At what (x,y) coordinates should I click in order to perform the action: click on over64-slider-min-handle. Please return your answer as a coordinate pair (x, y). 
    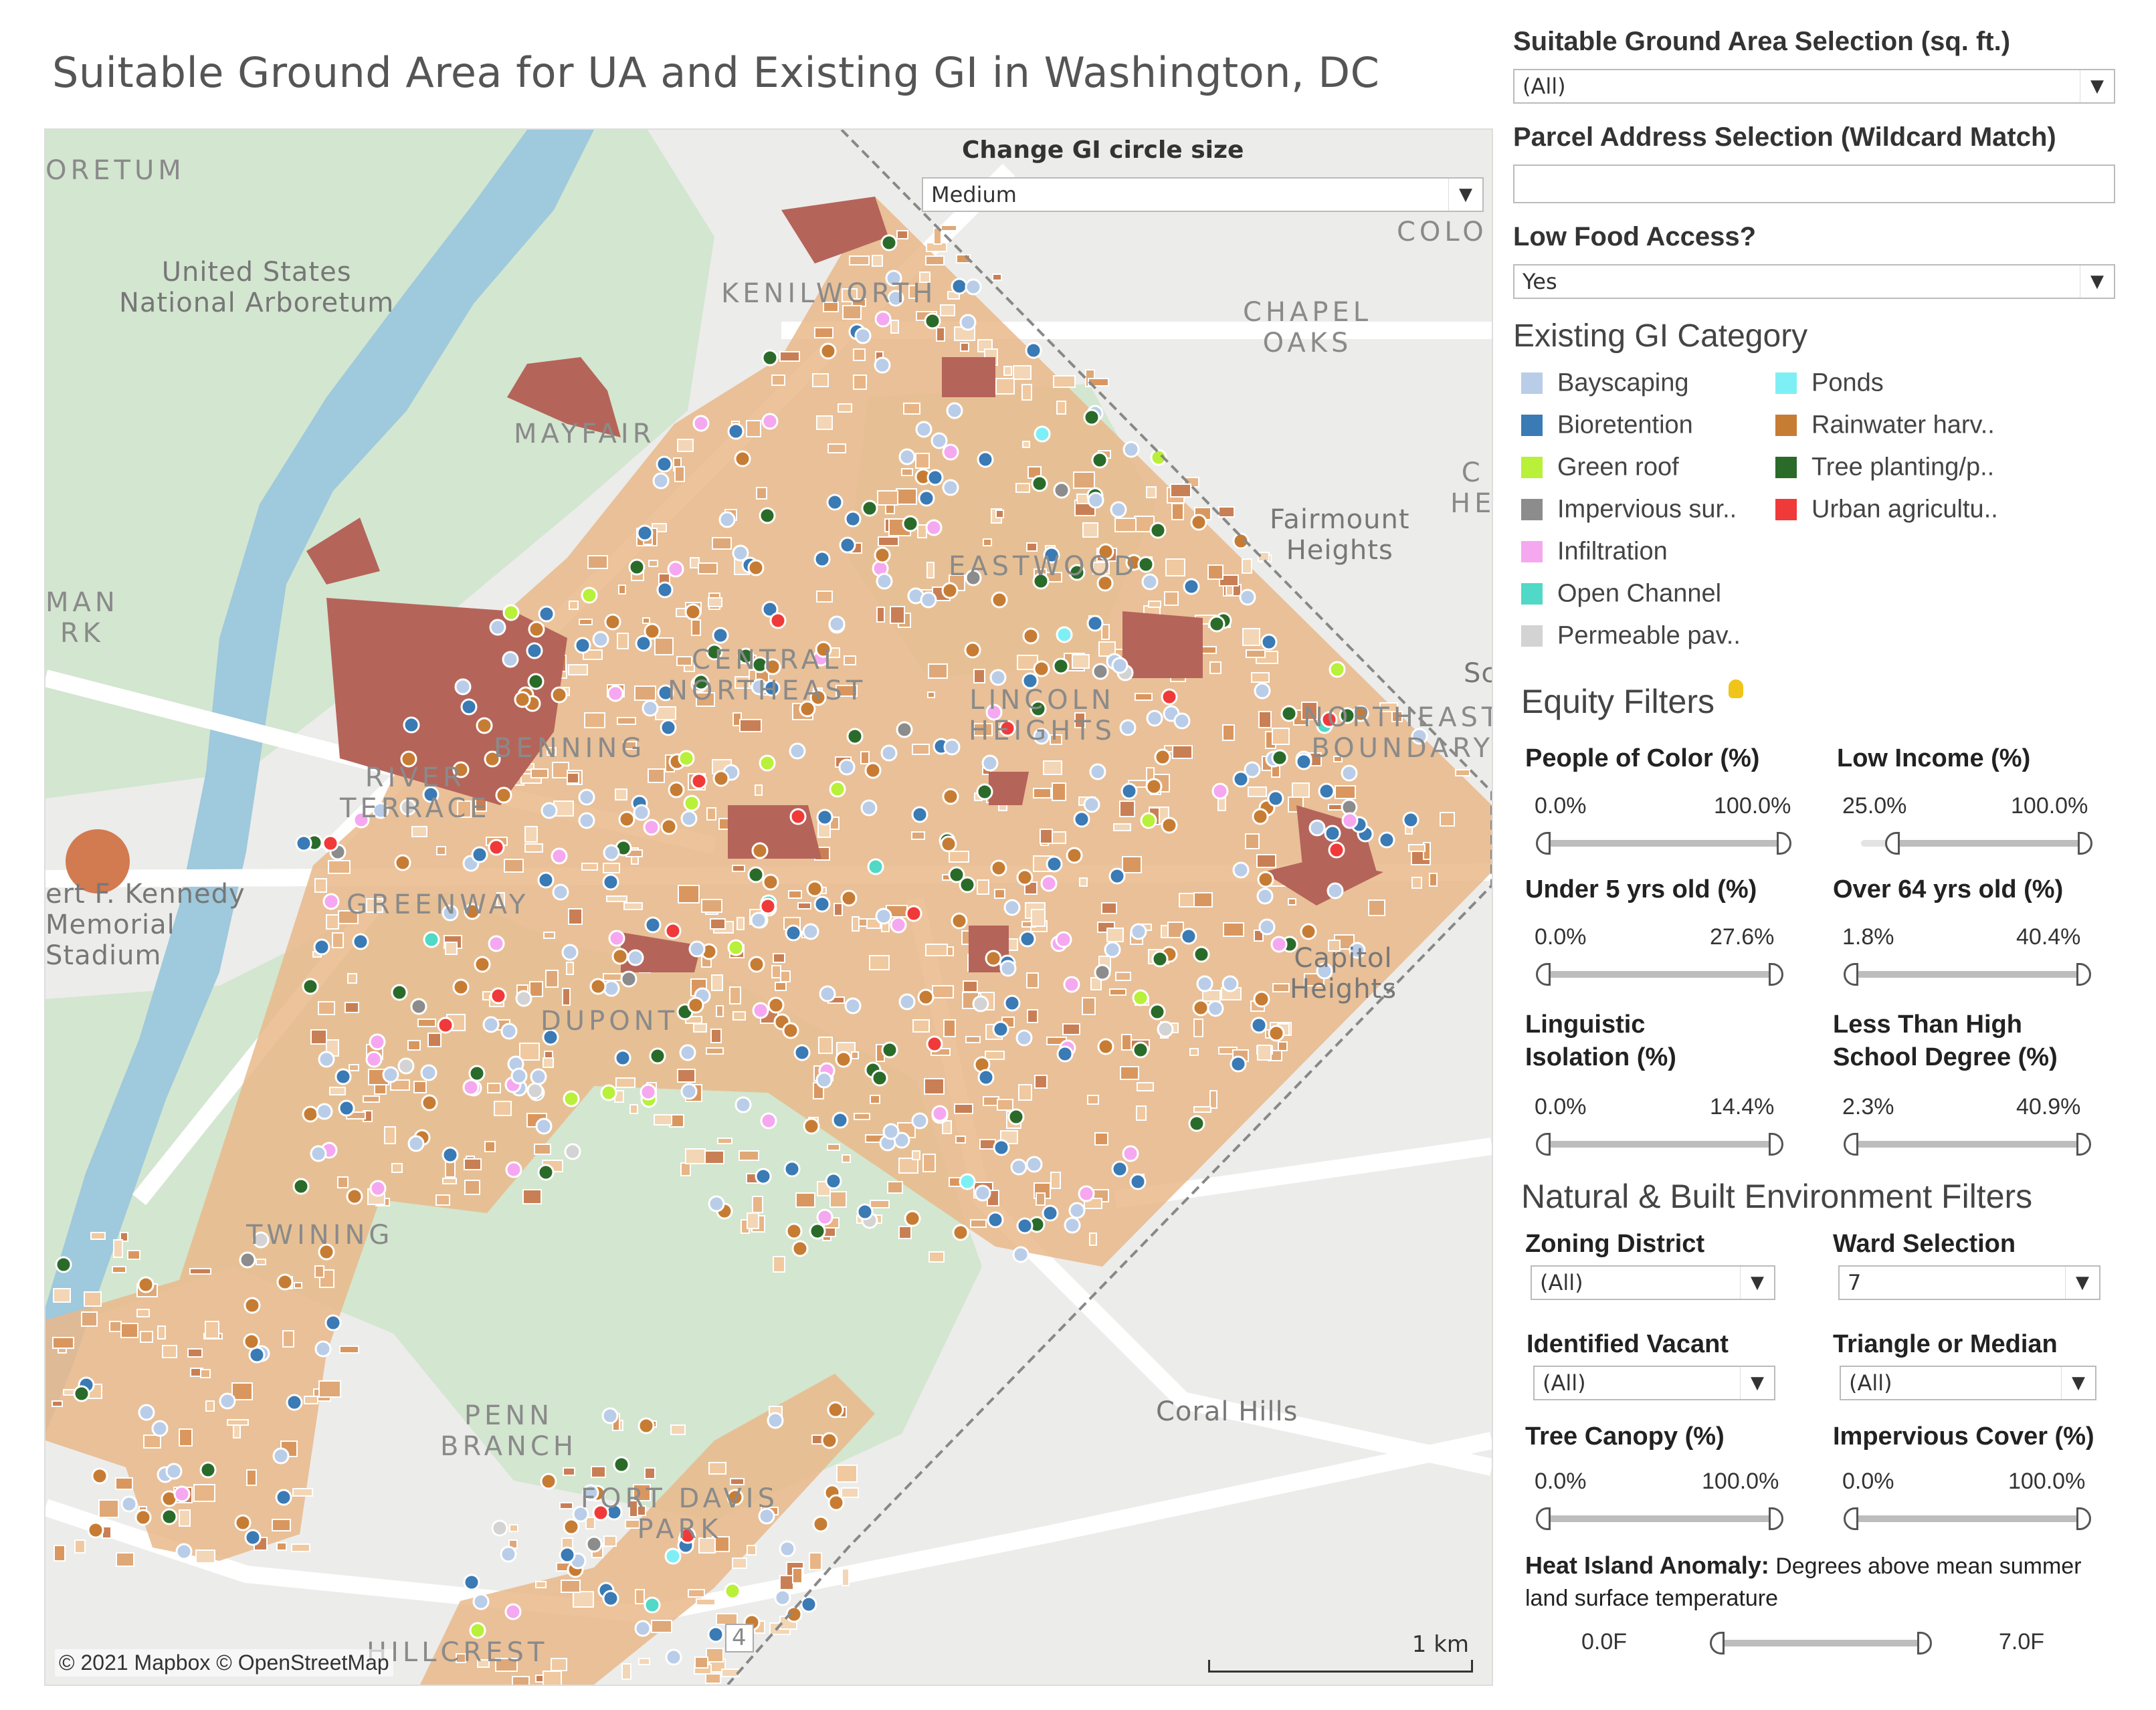
    Looking at the image, I should click on (1851, 974).